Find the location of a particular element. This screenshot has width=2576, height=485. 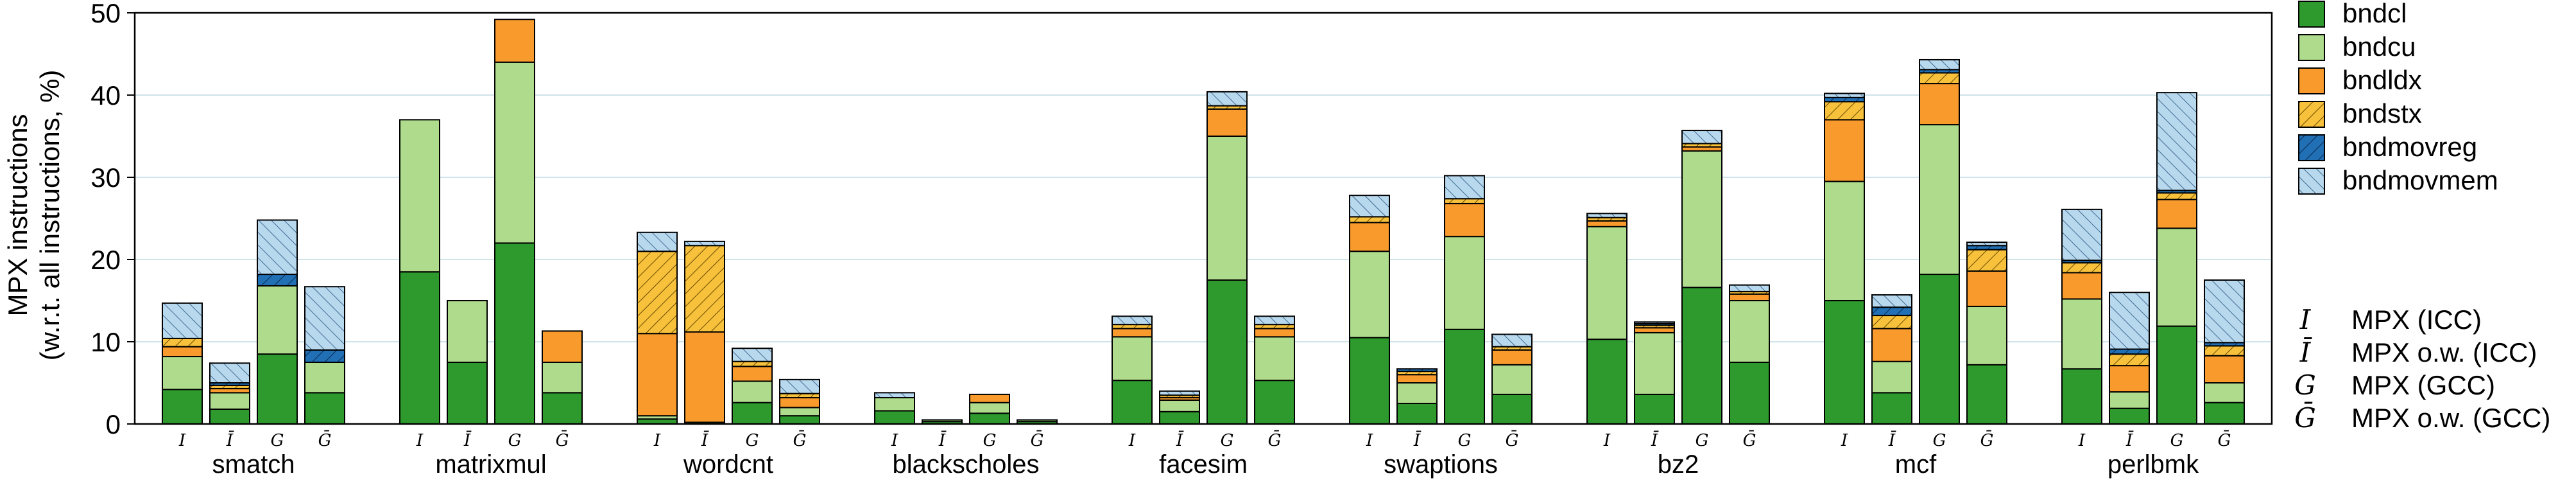

variant-legend-symbol: I is located at coordinates (2305, 319).